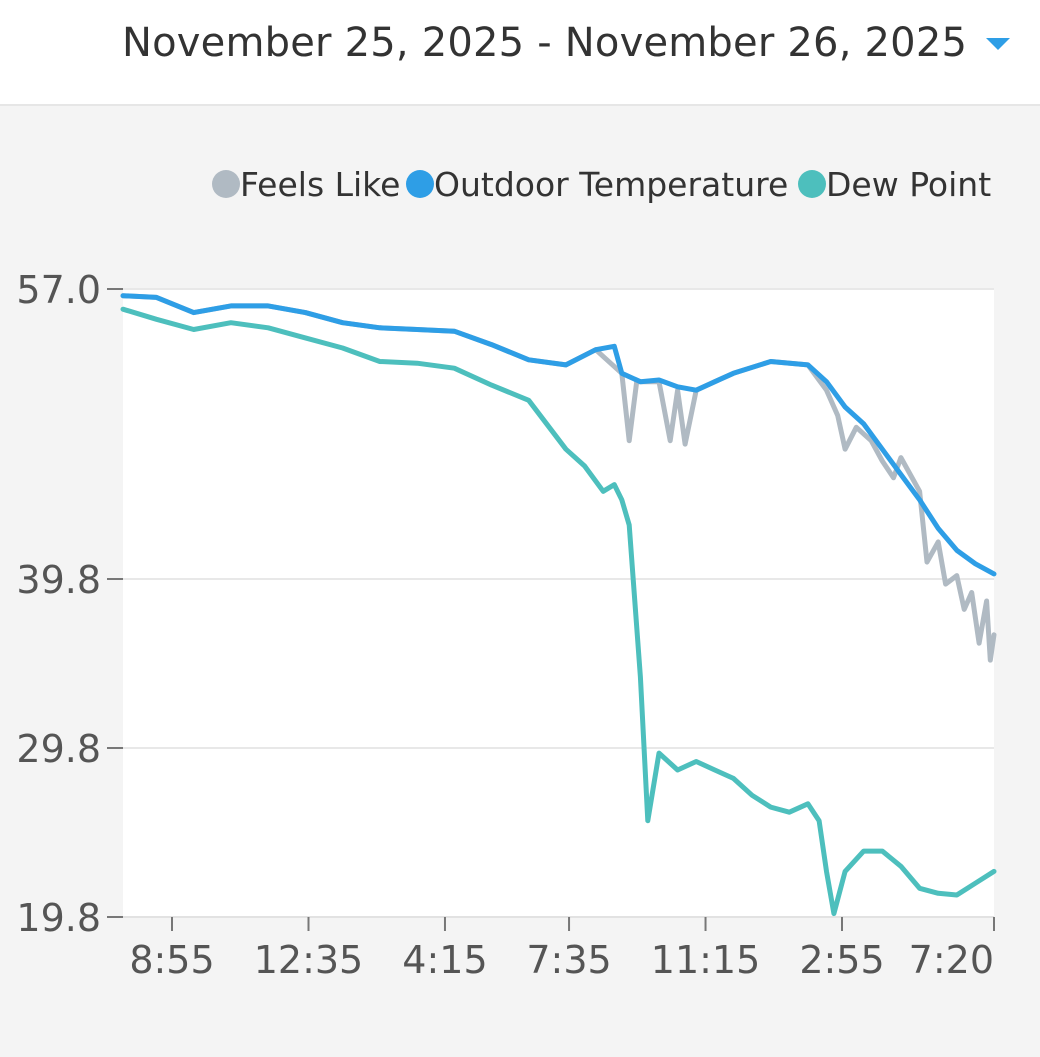 The image size is (1040, 1057). What do you see at coordinates (706, 960) in the screenshot?
I see `x-tick-label: 11:15` at bounding box center [706, 960].